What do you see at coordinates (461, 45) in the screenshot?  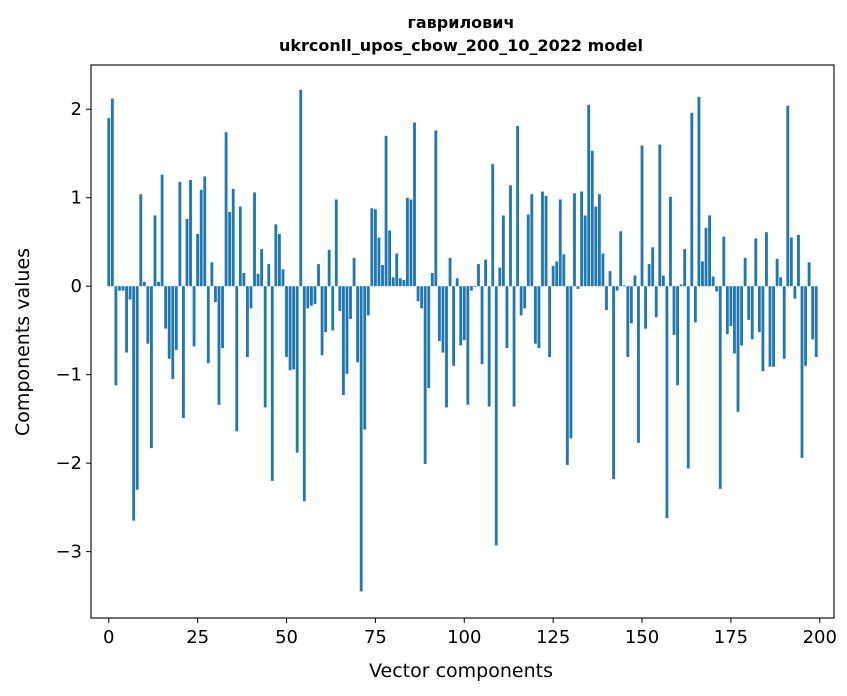 I see `chart-subtitle: ukrconll_upos_cbow_200_10_2022 model` at bounding box center [461, 45].